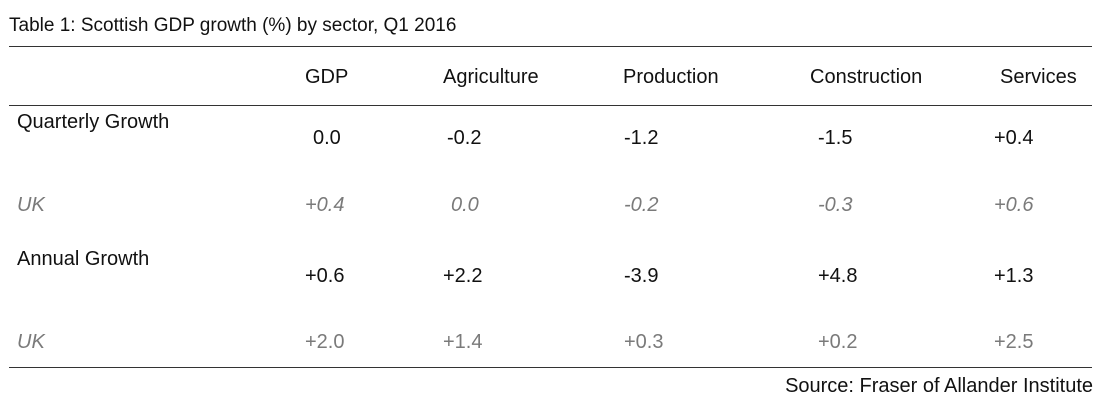 The height and width of the screenshot is (403, 1108). What do you see at coordinates (838, 276) in the screenshot?
I see `table-cell: +4.8` at bounding box center [838, 276].